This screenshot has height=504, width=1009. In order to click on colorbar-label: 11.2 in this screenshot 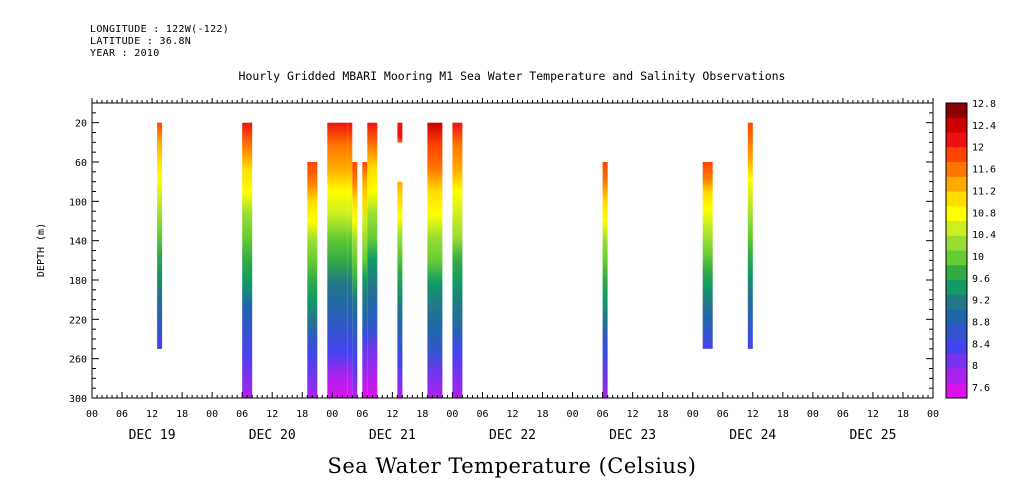, I will do `click(984, 191)`.